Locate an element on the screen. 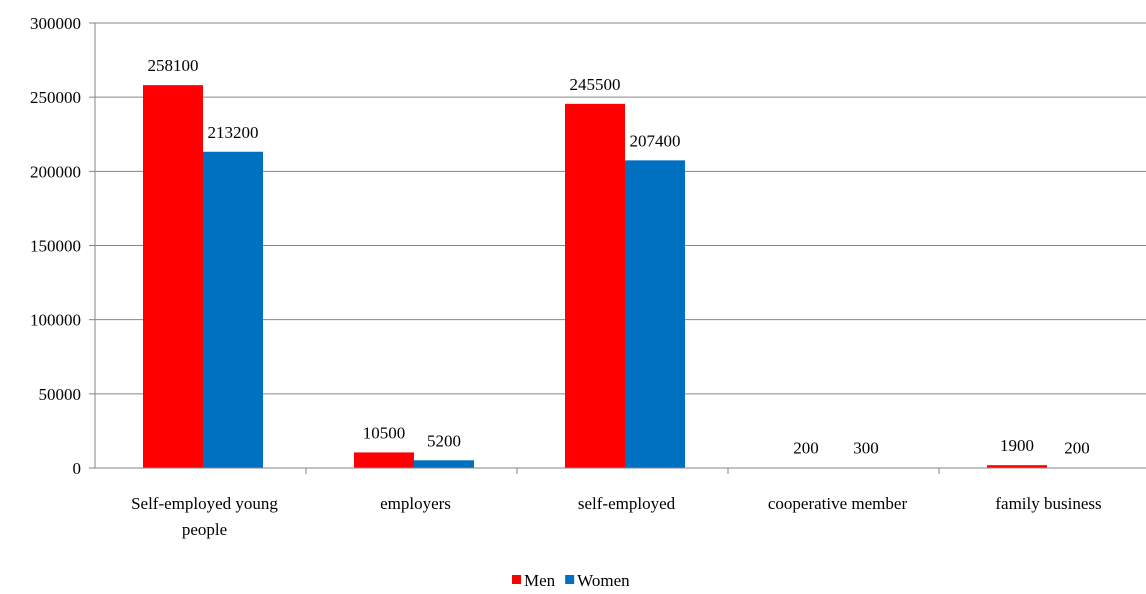 The width and height of the screenshot is (1146, 594). y-tick-label: 100000 is located at coordinates (55, 320).